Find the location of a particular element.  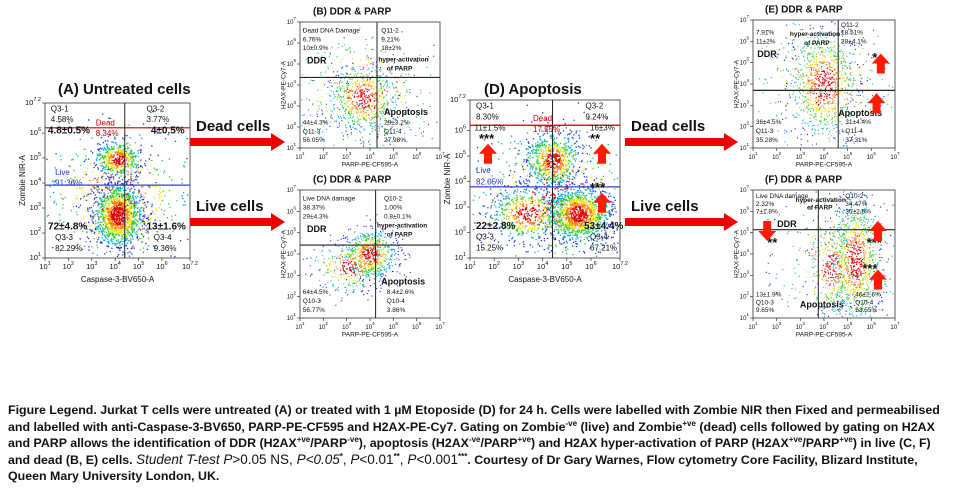

x-tick-label: 10² is located at coordinates (324, 155).